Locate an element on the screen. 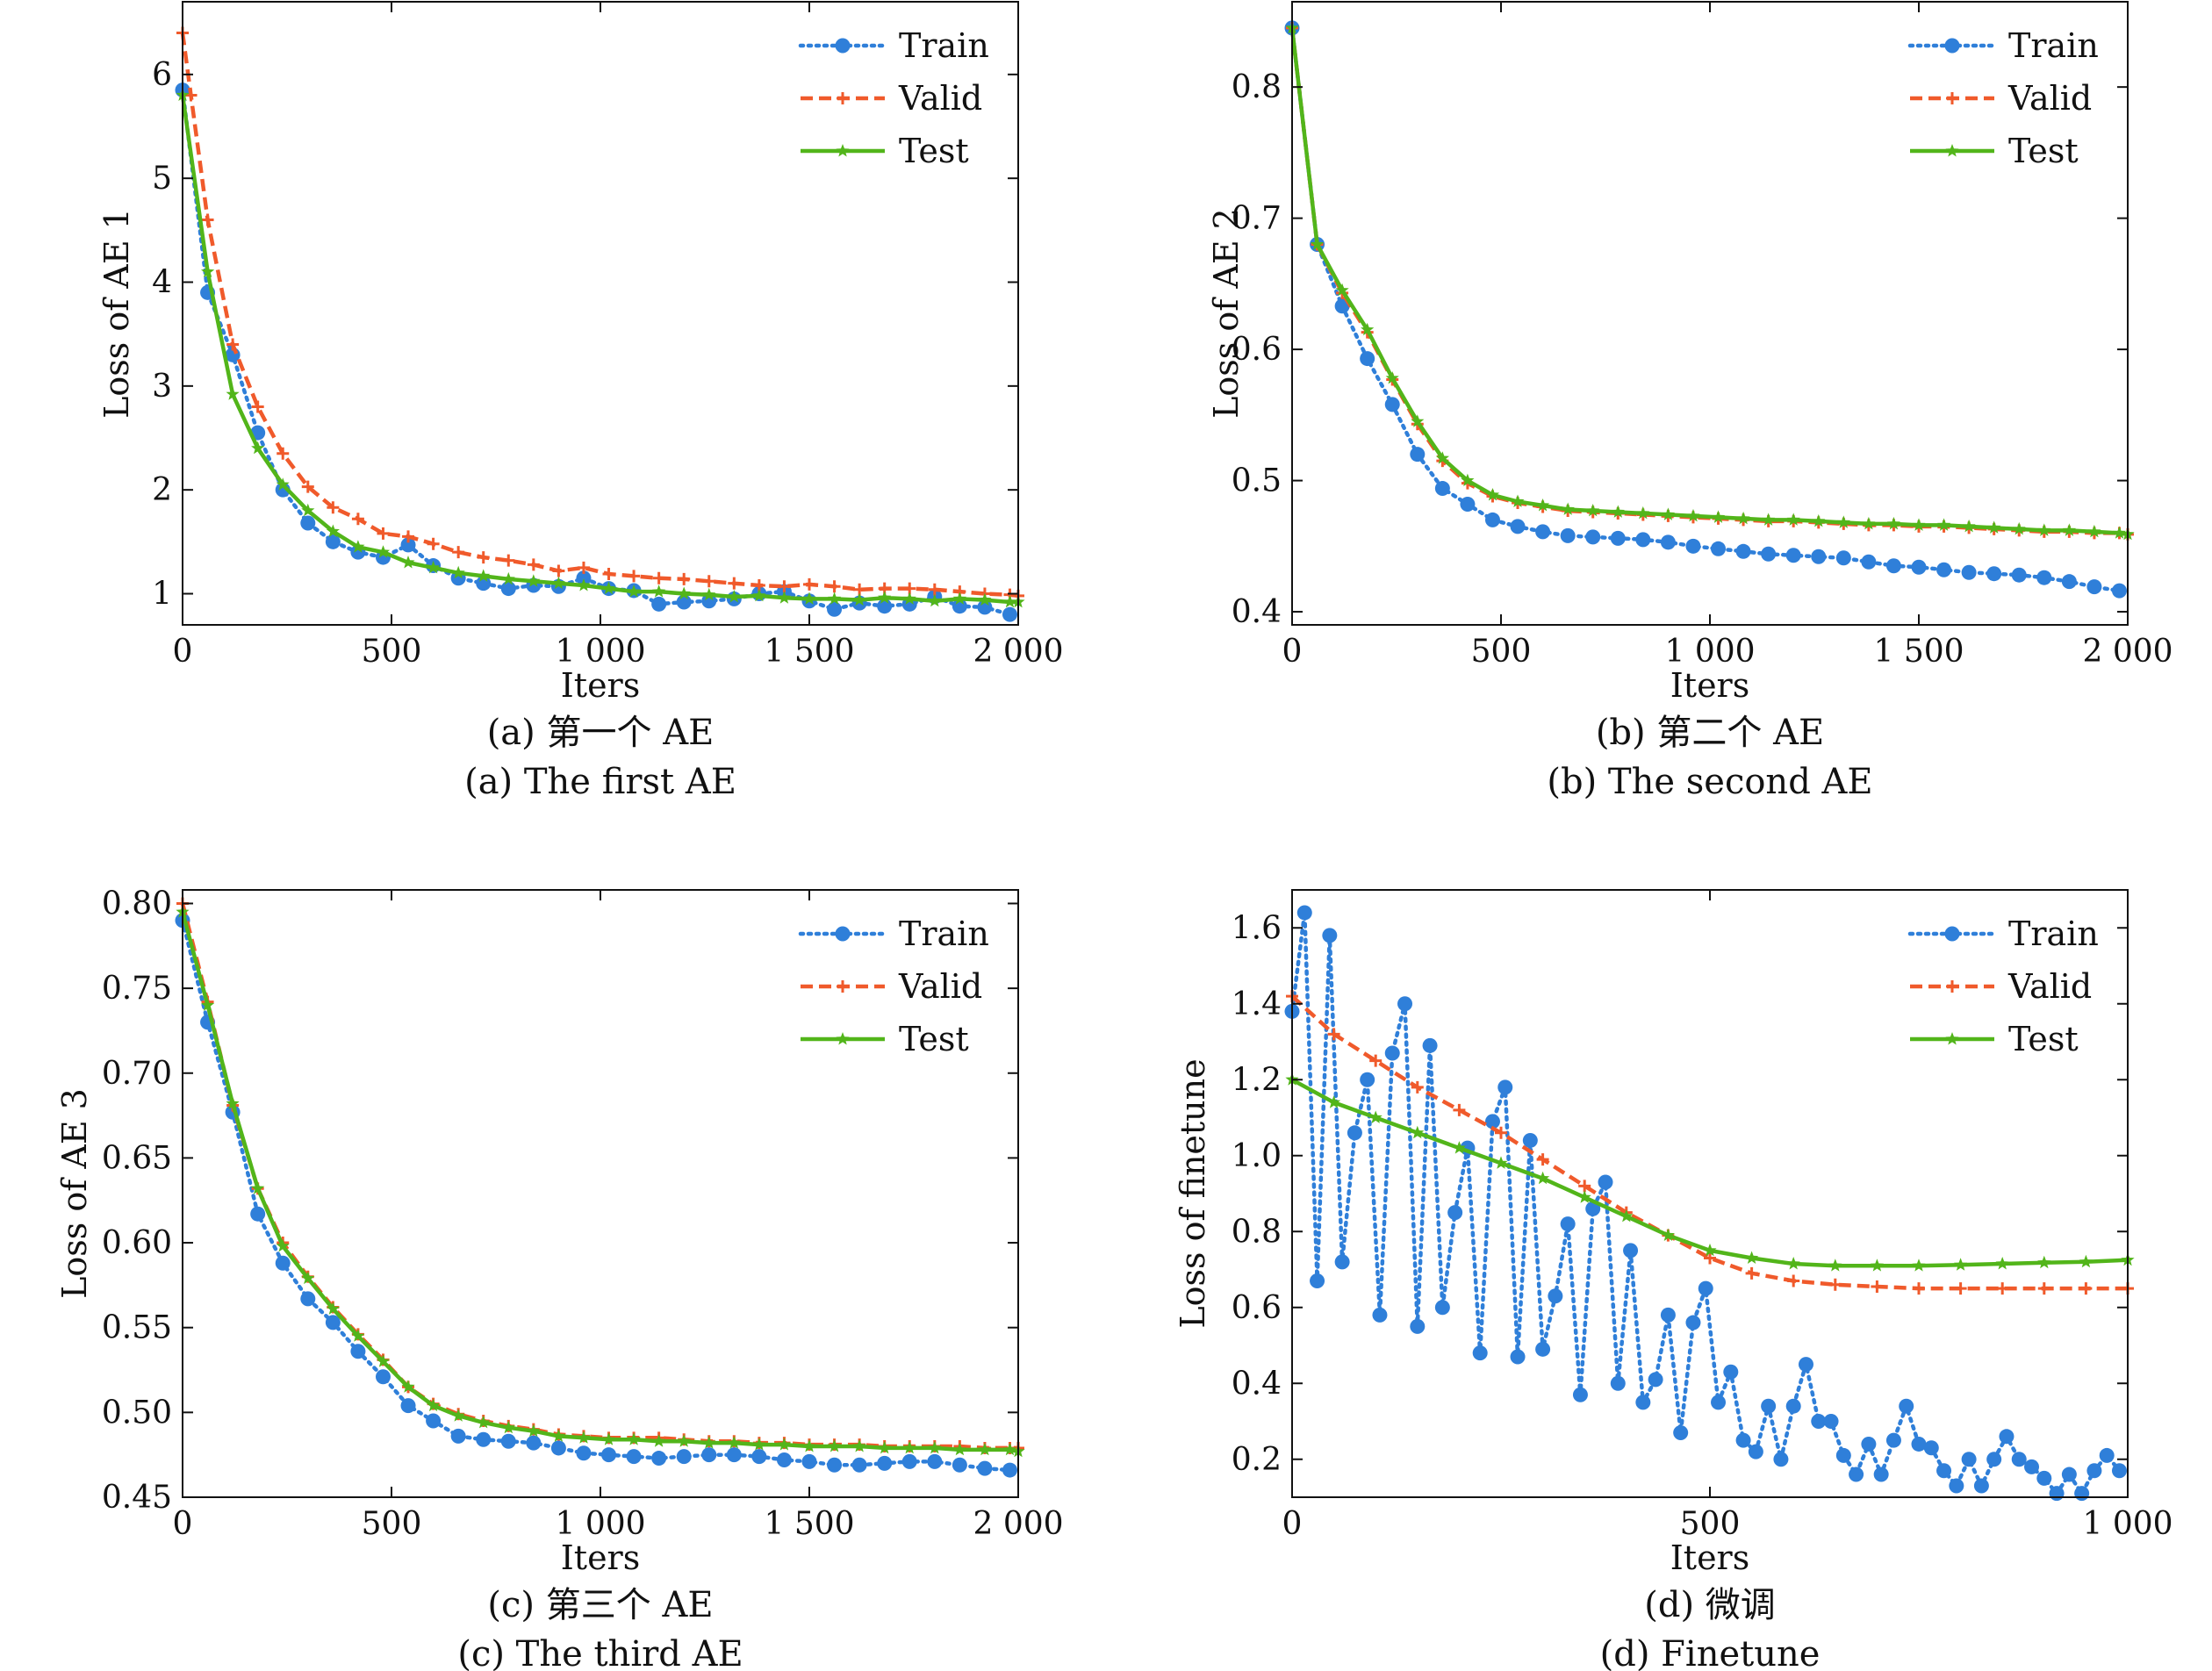 This screenshot has height=1671, width=2212. y-tick-label: 4 is located at coordinates (162, 283).